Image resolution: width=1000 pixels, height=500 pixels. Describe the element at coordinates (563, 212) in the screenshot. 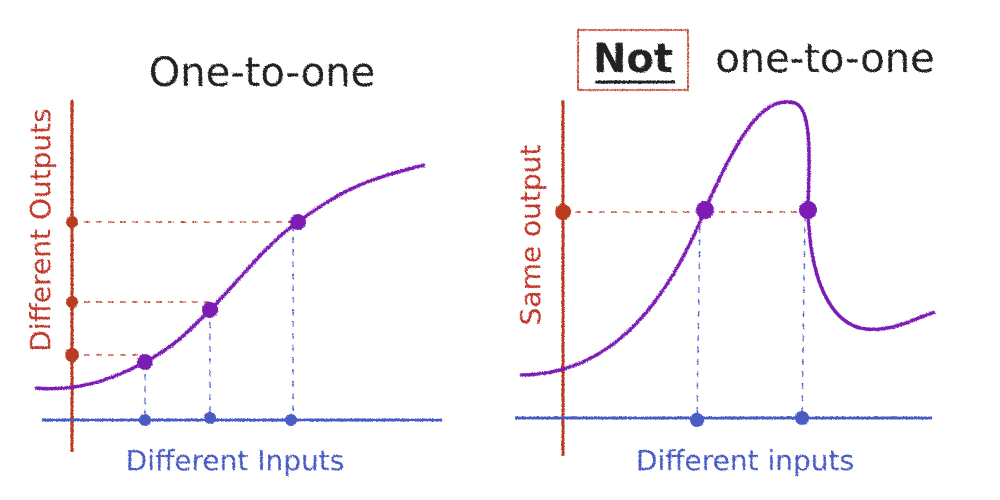

I see `output-dot` at that location.